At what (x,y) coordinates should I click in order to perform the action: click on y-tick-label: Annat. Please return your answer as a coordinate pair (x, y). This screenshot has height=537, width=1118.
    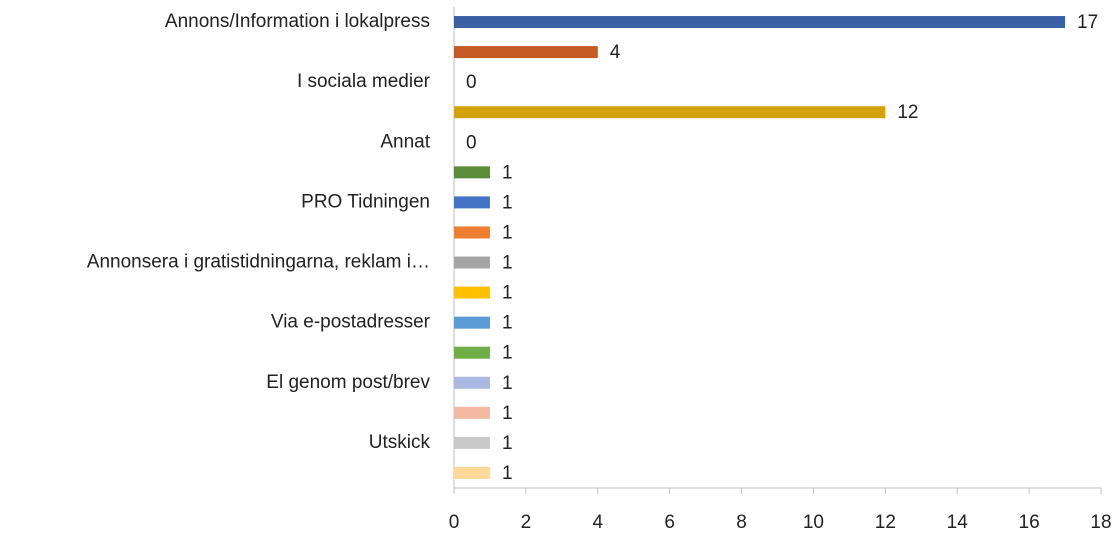
    Looking at the image, I should click on (405, 141).